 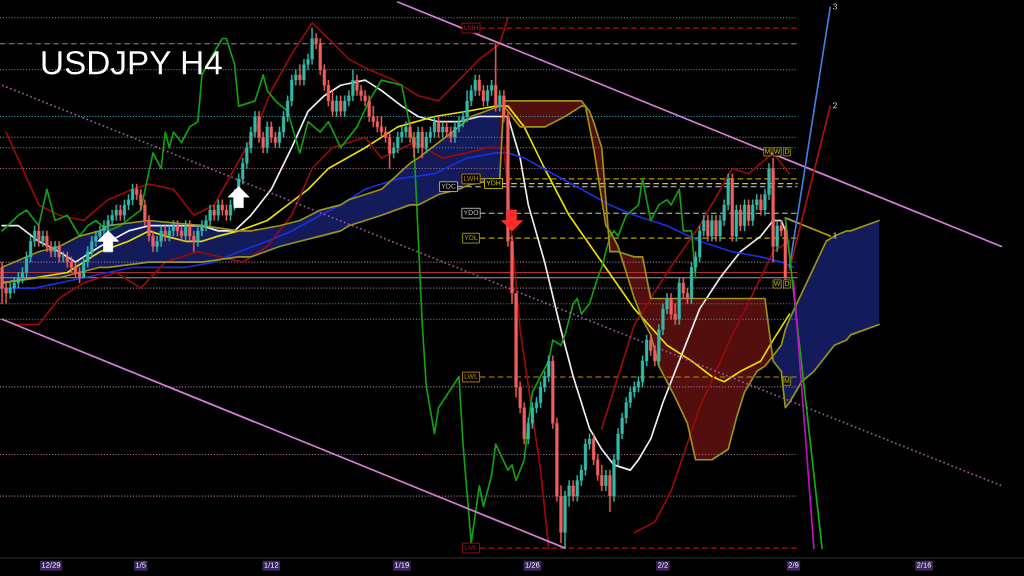 What do you see at coordinates (835, 235) in the screenshot?
I see `series-label: 1` at bounding box center [835, 235].